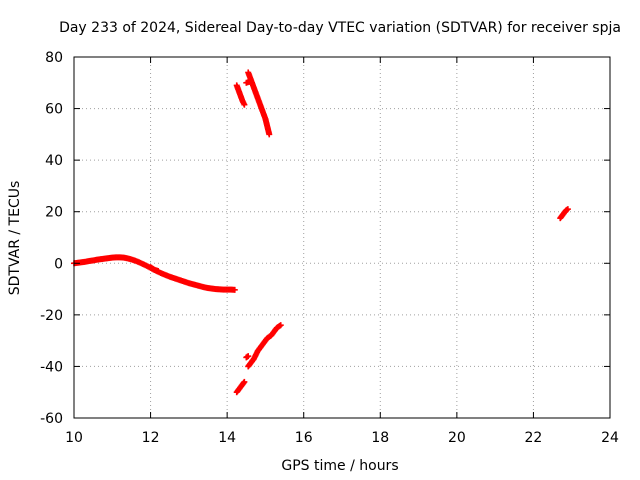  Describe the element at coordinates (54, 110) in the screenshot. I see `y-tick-label: 60` at that location.